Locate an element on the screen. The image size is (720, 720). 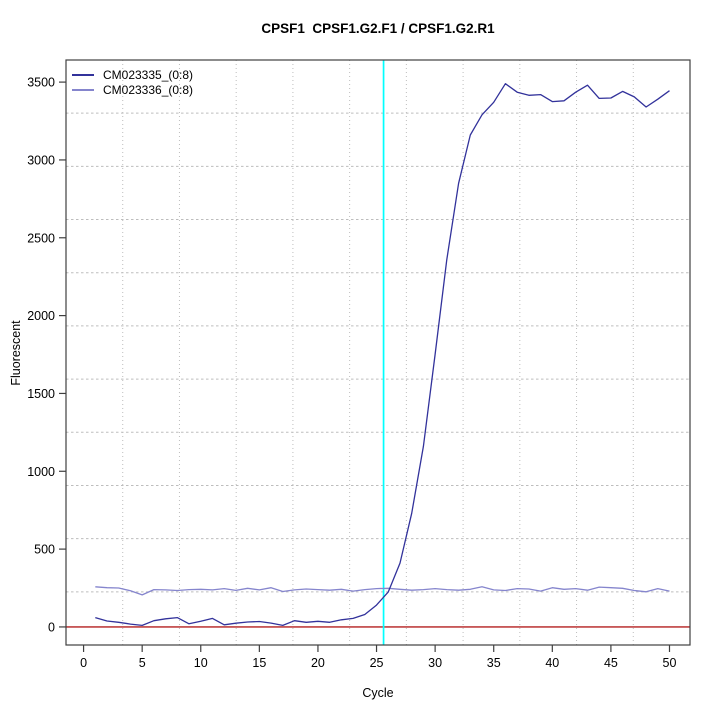
x-tick-label: 15 is located at coordinates (259, 663).